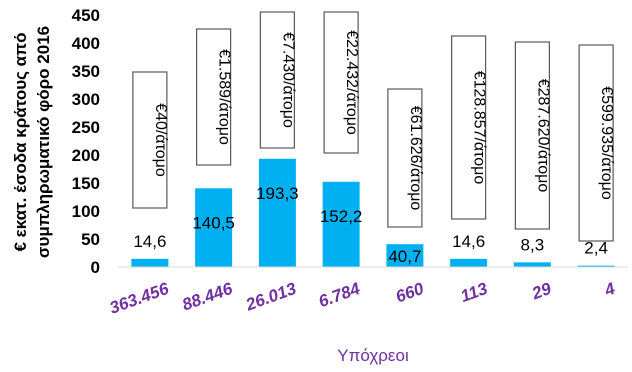 The image size is (632, 372). Describe the element at coordinates (208, 297) in the screenshot. I see `x-tick-label: 88.446` at that location.